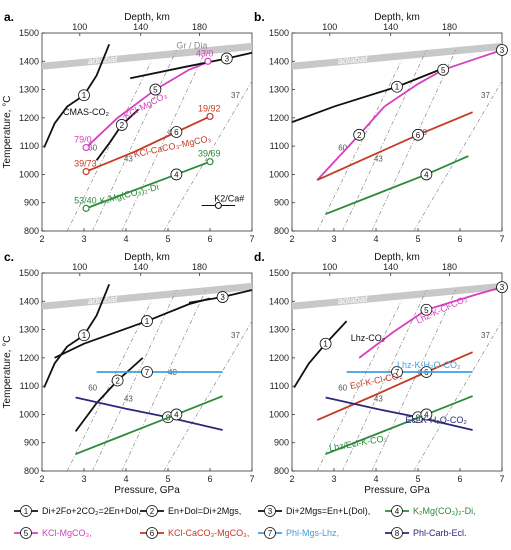 Image resolution: width=511 pixels, height=550 pixels. Describe the element at coordinates (328, 511) in the screenshot. I see `legend-label: Di+2Mgs=En+L(Dol),` at that location.